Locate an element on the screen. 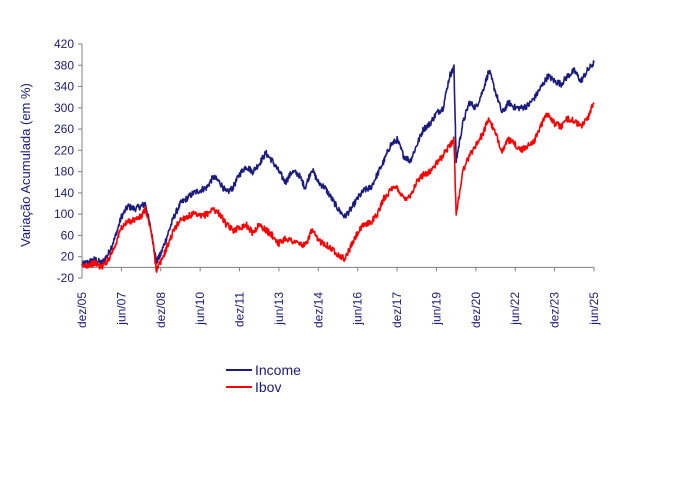  y-tick-label: 340 is located at coordinates (64, 87).